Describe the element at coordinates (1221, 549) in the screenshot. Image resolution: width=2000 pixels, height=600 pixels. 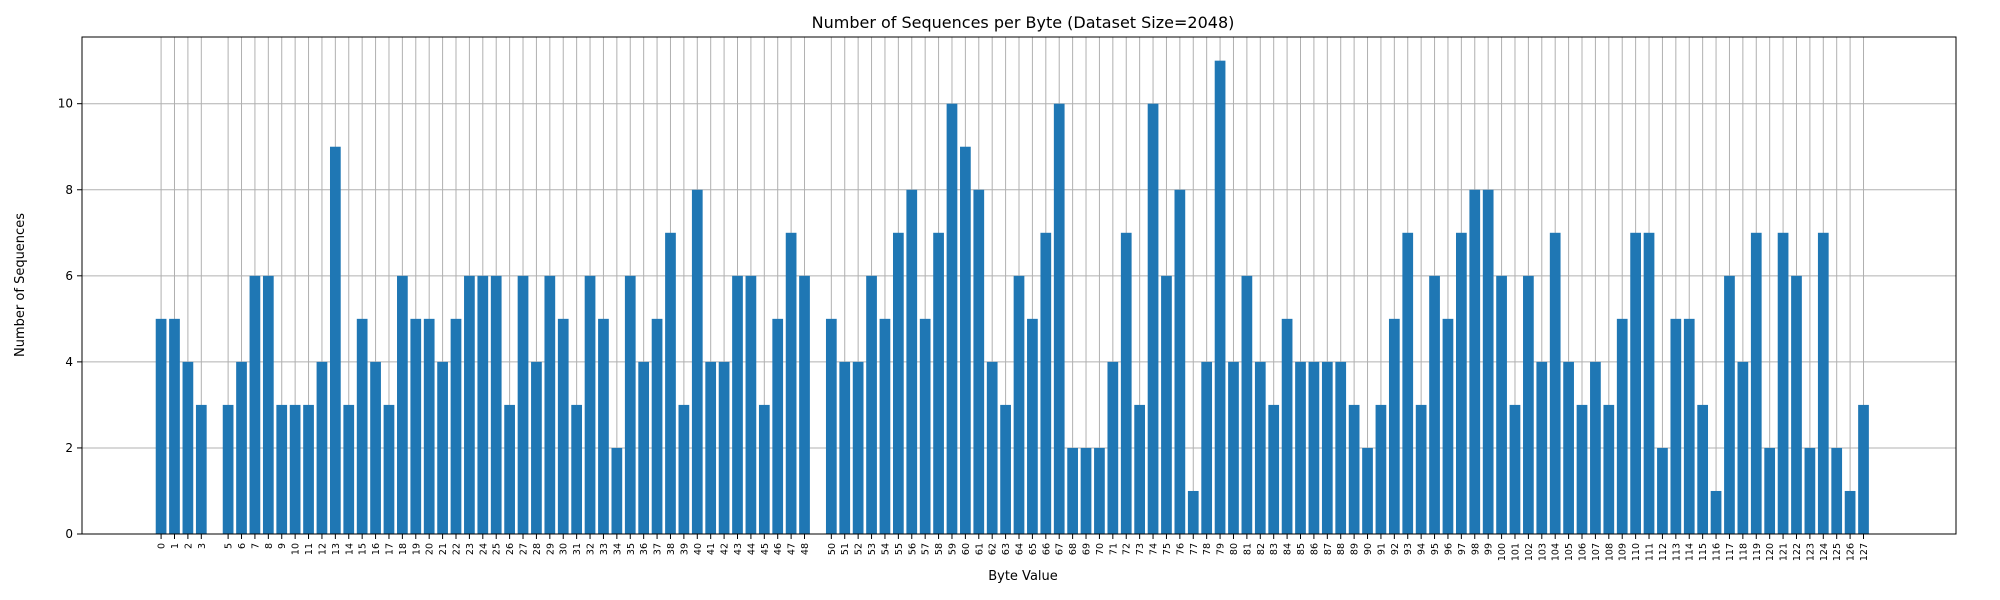
I see `x-tick-label: 79` at that location.